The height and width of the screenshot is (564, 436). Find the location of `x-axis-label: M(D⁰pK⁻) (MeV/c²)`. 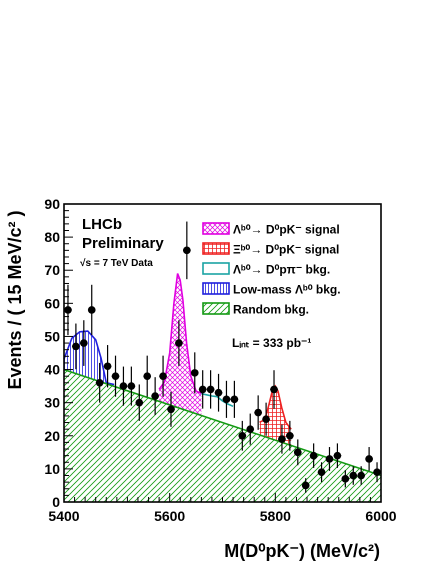

x-axis-label: M(D⁰pK⁻) (MeV/c²) is located at coordinates (302, 551).